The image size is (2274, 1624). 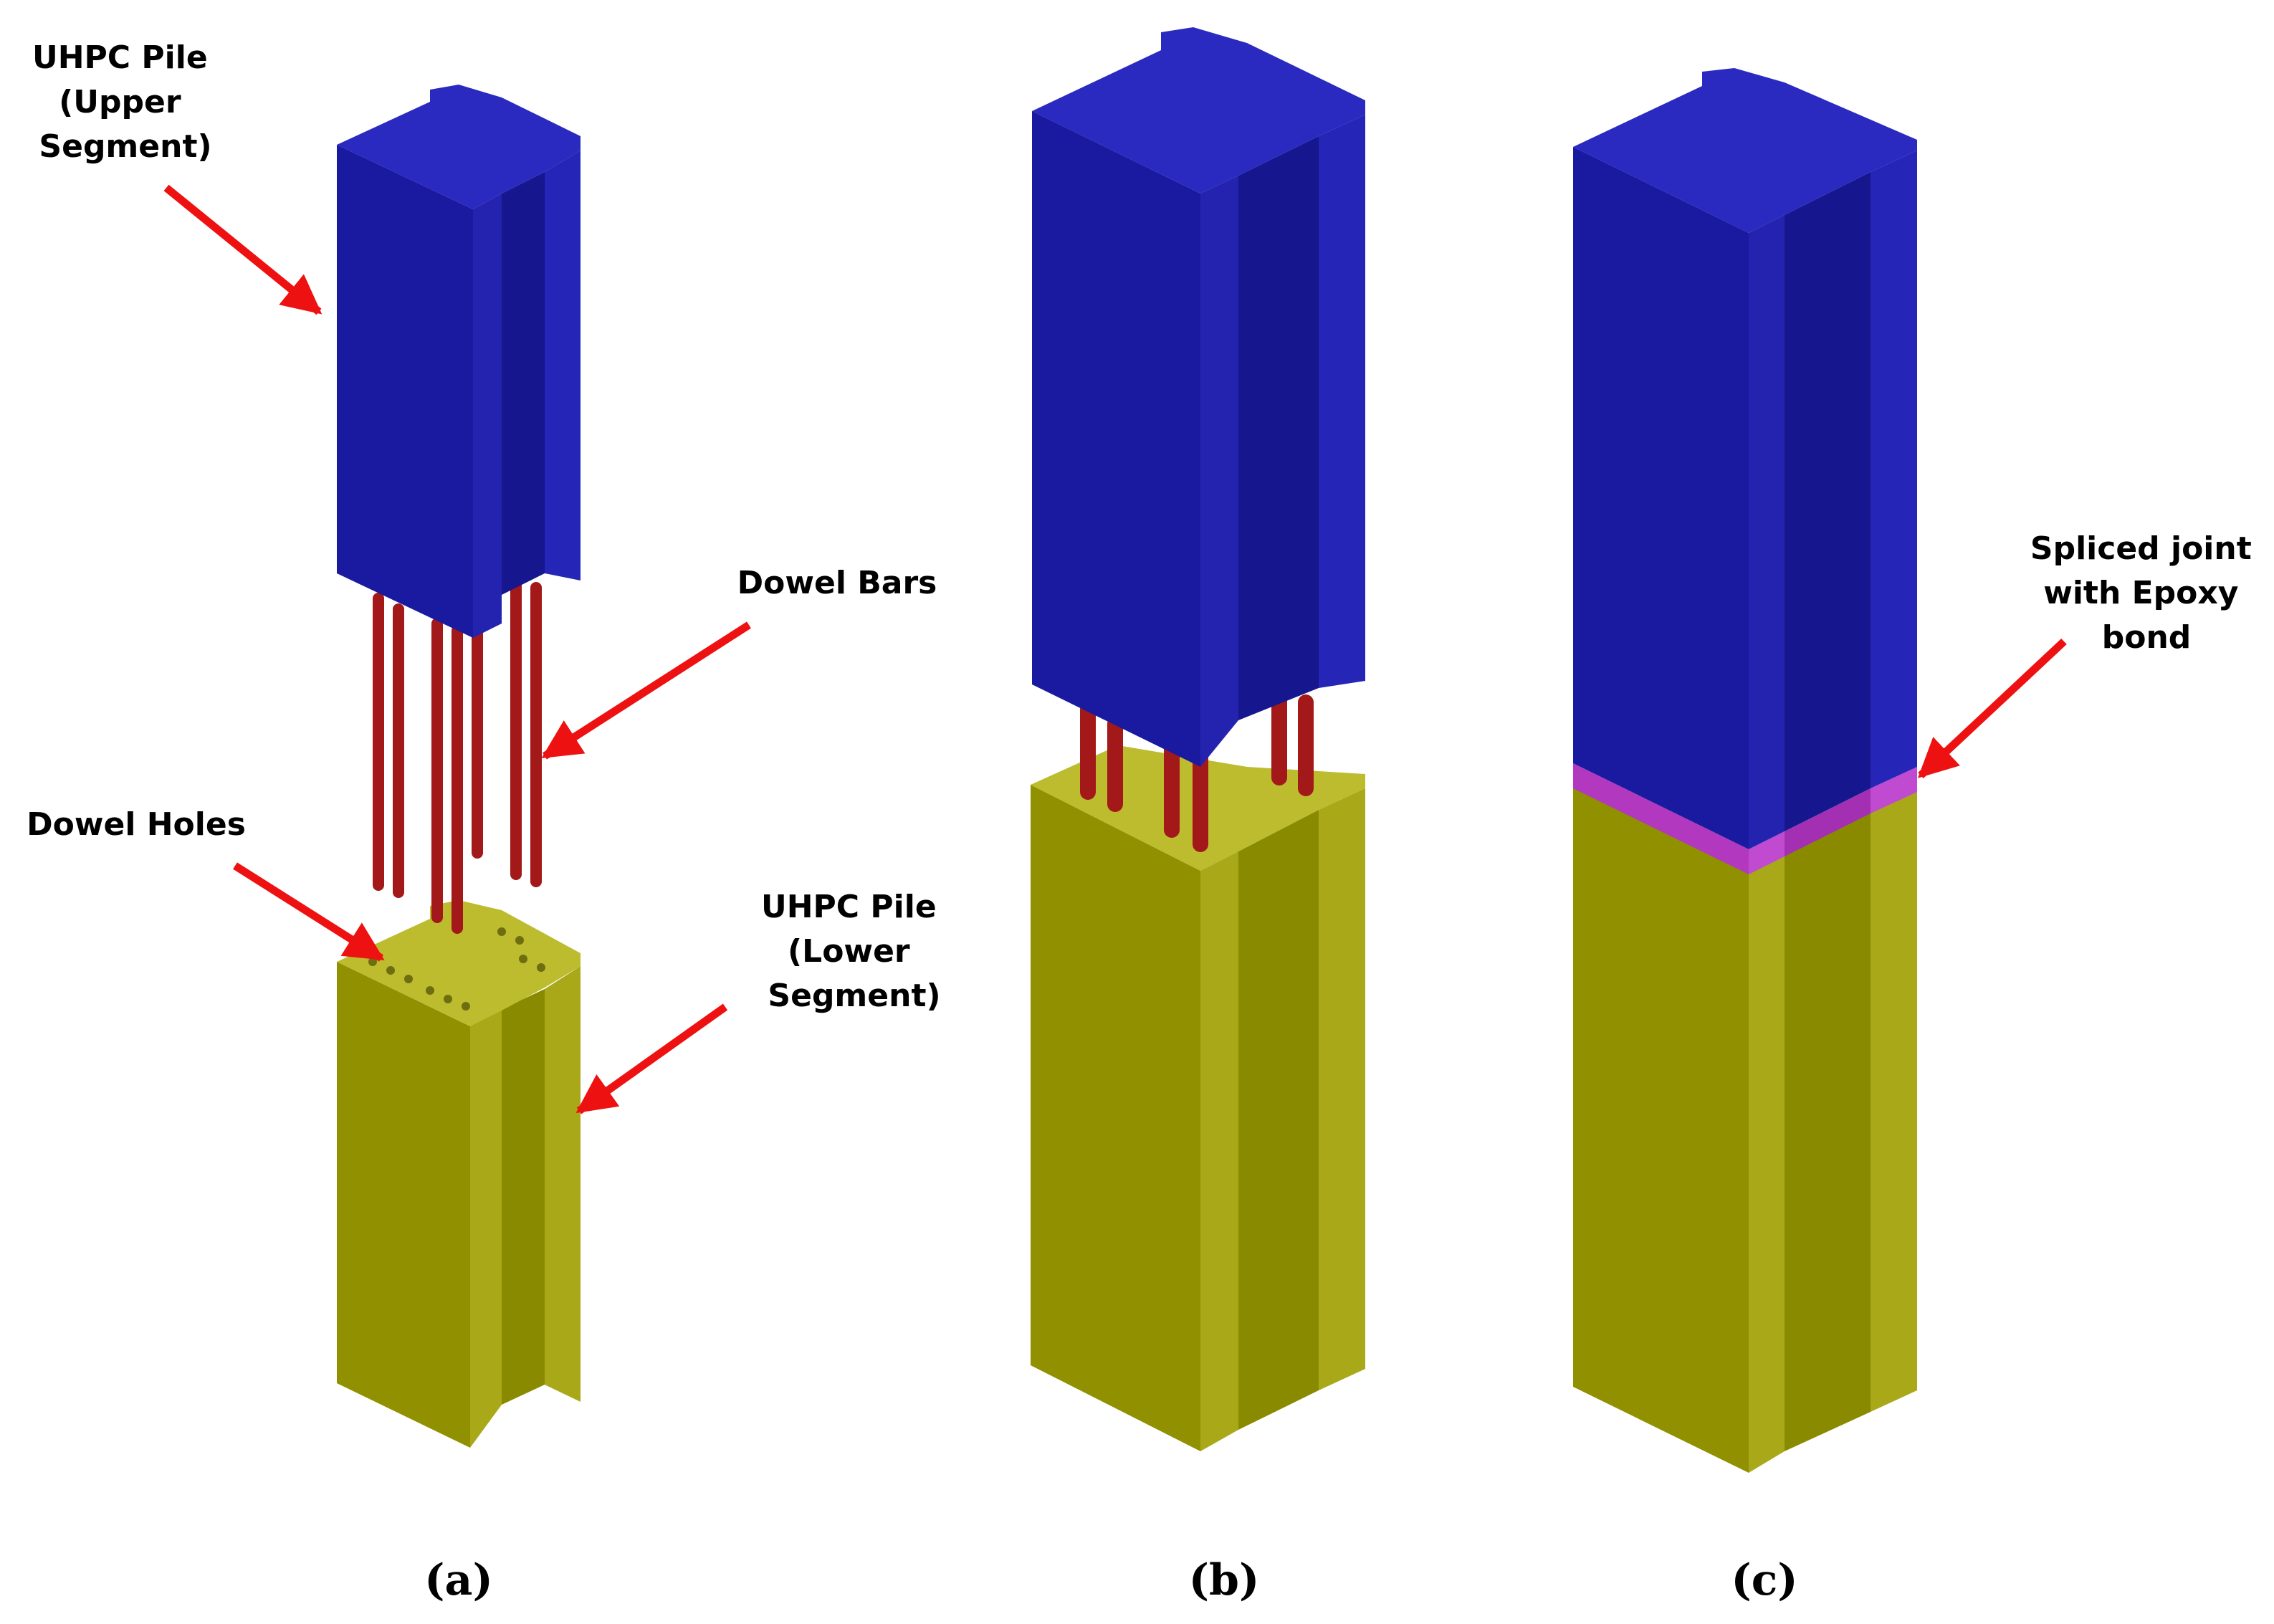 What do you see at coordinates (1992, 708) in the screenshot?
I see `arrow-spliced-joint` at bounding box center [1992, 708].